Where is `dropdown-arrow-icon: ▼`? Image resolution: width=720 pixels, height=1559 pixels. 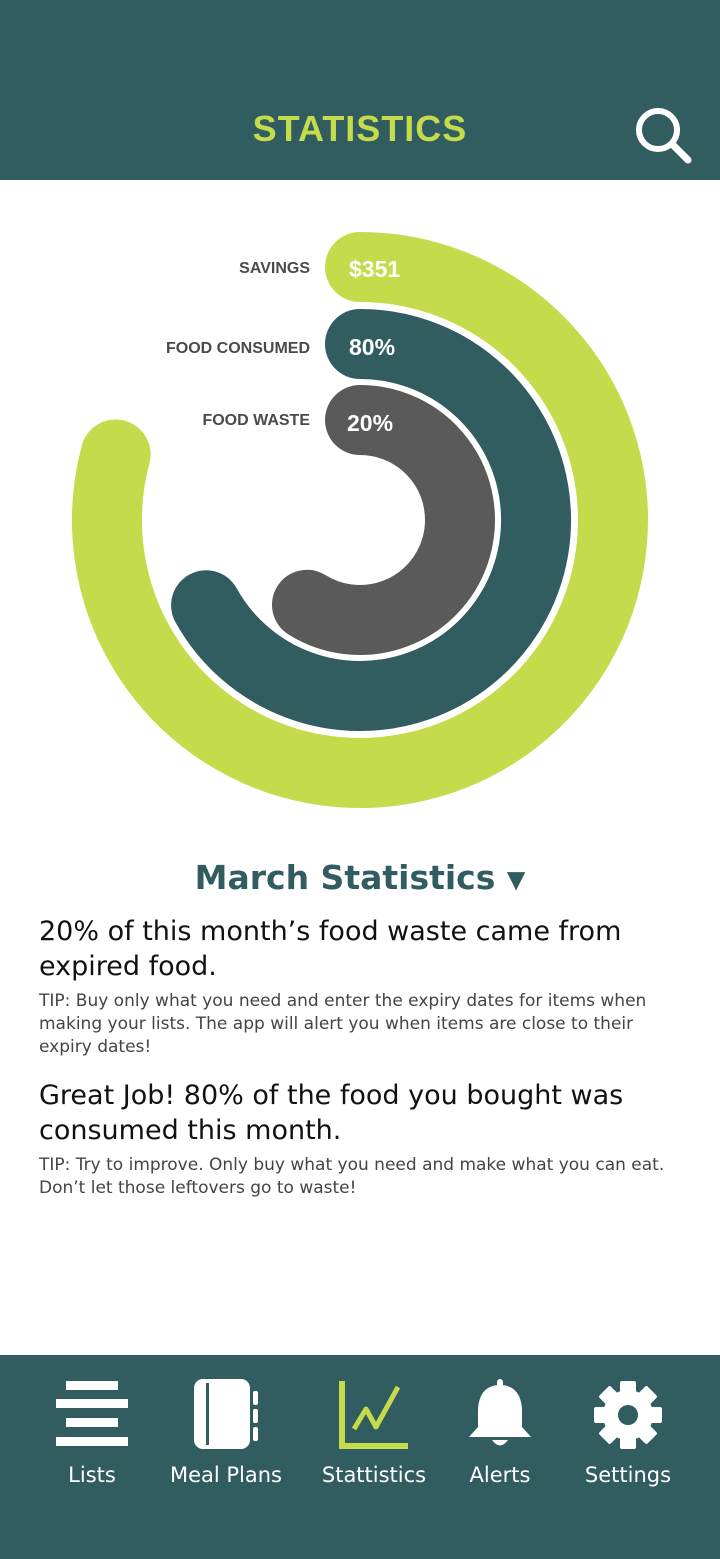 dropdown-arrow-icon: ▼ is located at coordinates (516, 879).